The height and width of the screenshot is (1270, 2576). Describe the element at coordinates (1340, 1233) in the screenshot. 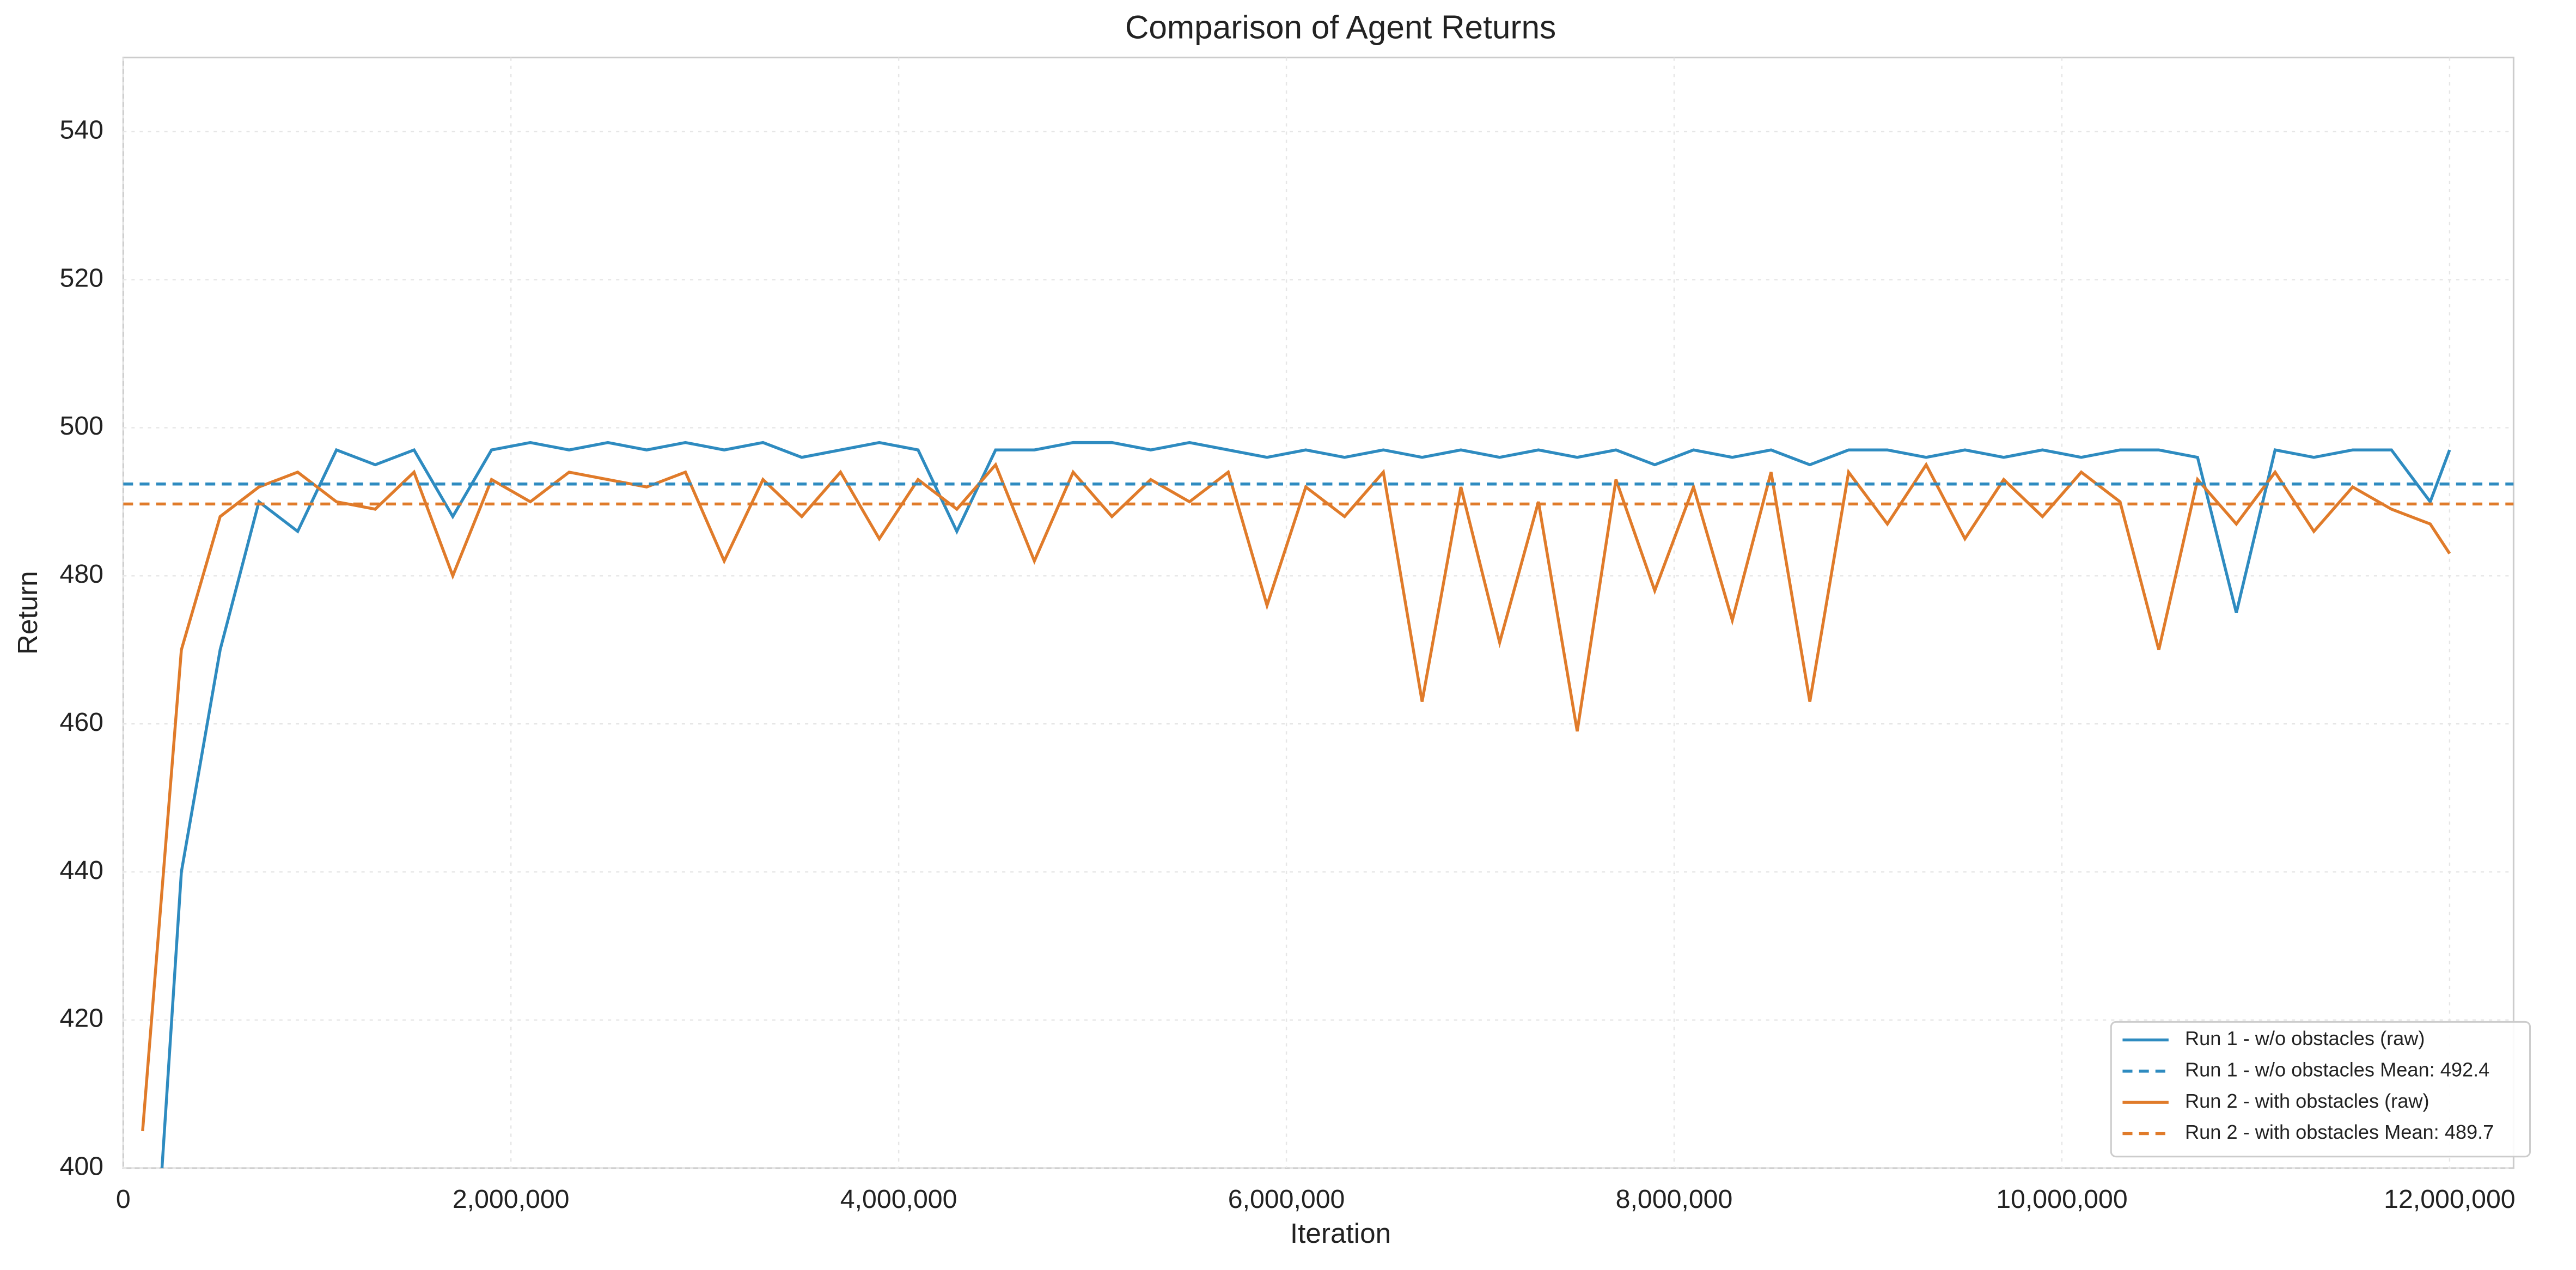

I see `x-axis-label: Iteration` at that location.